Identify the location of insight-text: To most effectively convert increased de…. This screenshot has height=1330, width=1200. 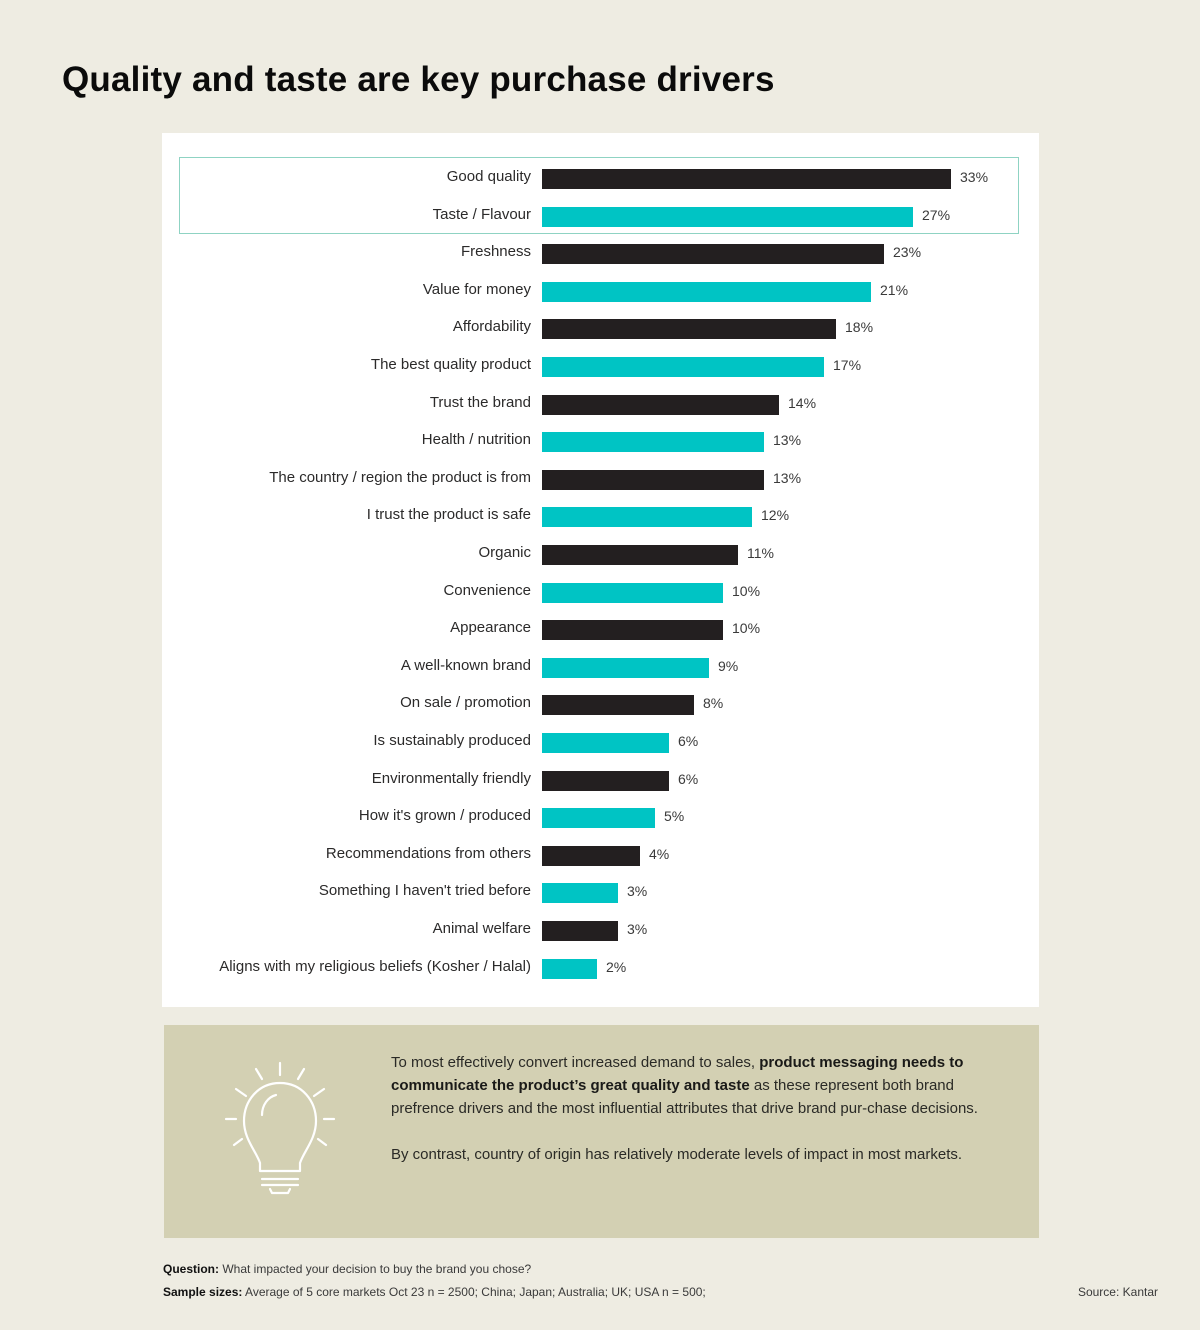
(701, 1120).